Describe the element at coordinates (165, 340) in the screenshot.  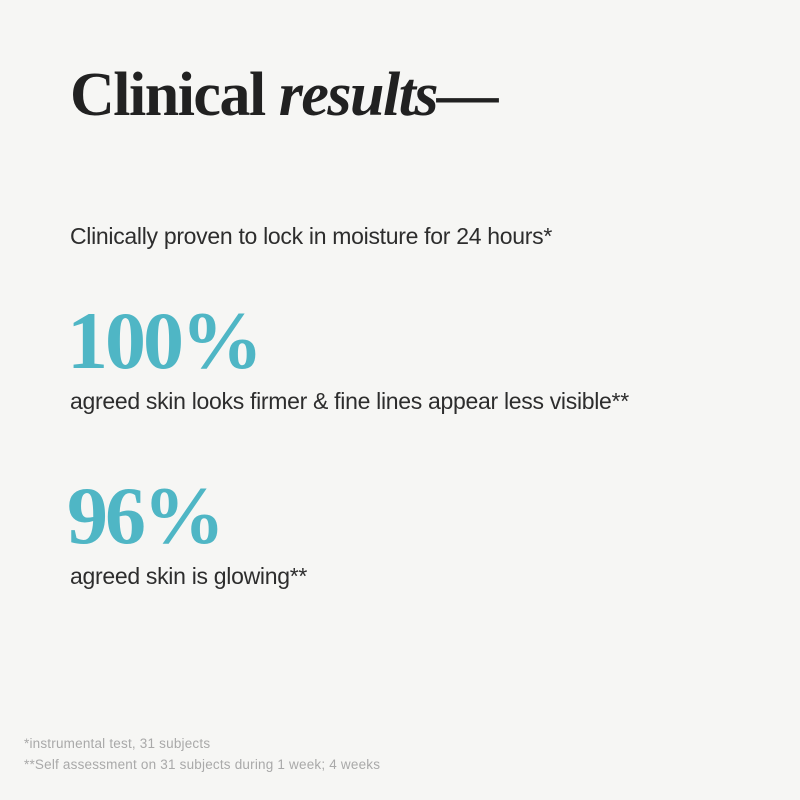
I see `stat-1-value: 100%` at that location.